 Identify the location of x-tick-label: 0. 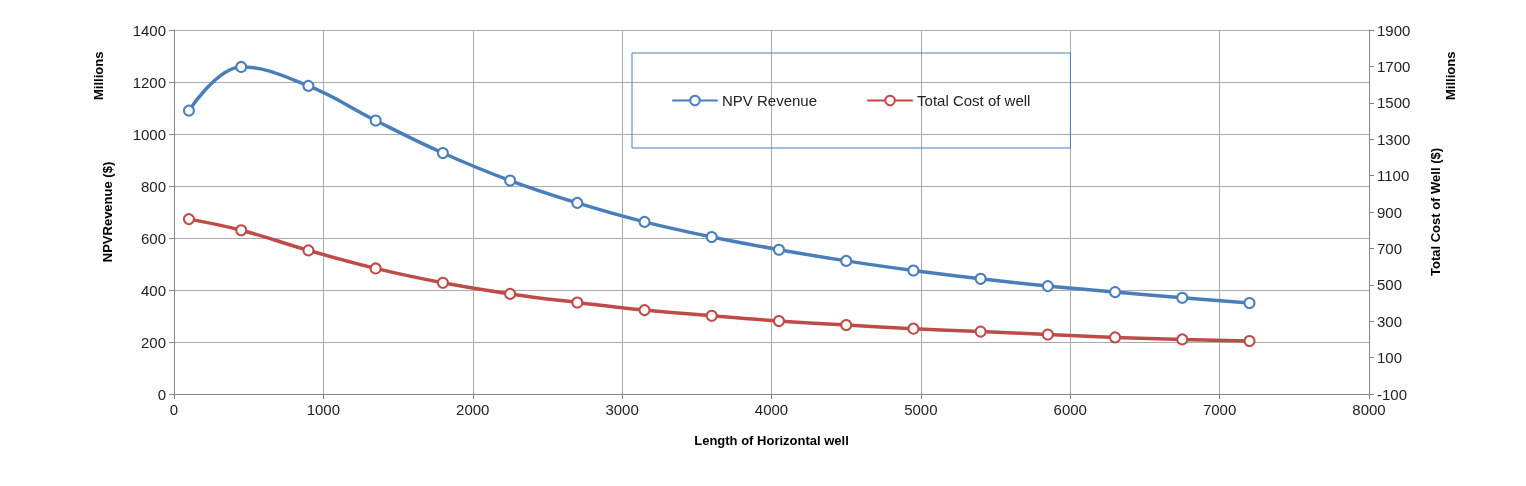
(174, 409).